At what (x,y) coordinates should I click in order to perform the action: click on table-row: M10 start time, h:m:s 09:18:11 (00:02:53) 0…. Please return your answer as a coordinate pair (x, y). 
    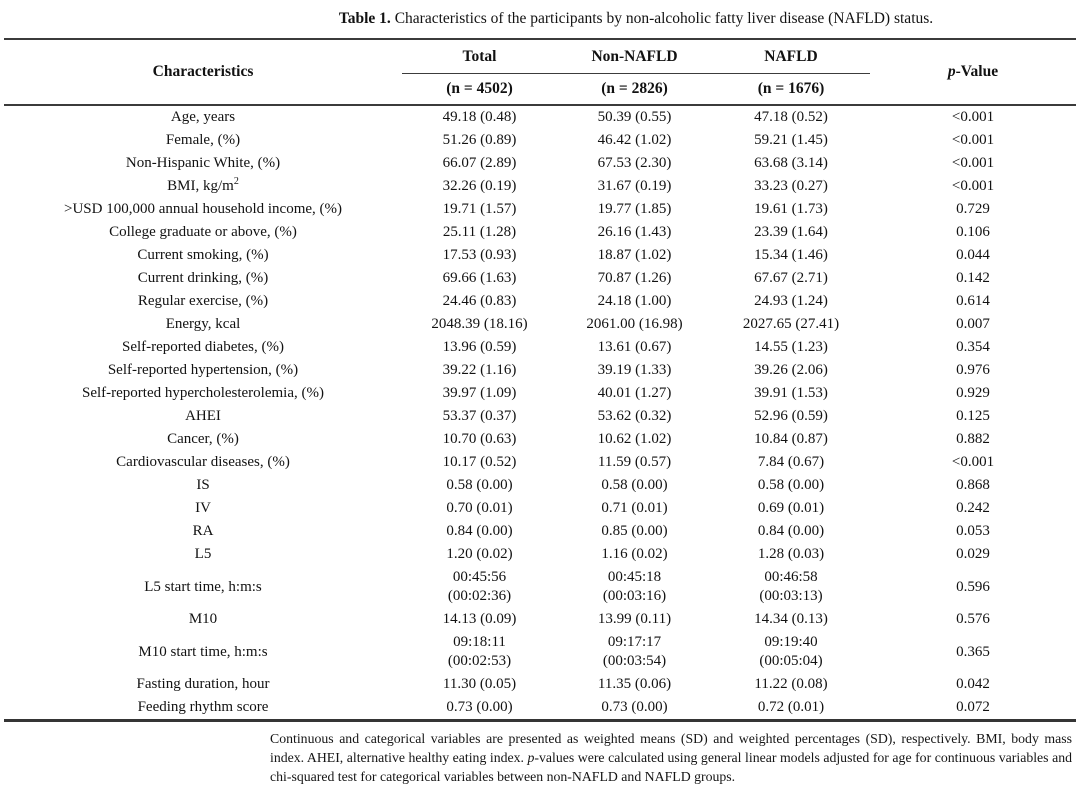
    Looking at the image, I should click on (540, 652).